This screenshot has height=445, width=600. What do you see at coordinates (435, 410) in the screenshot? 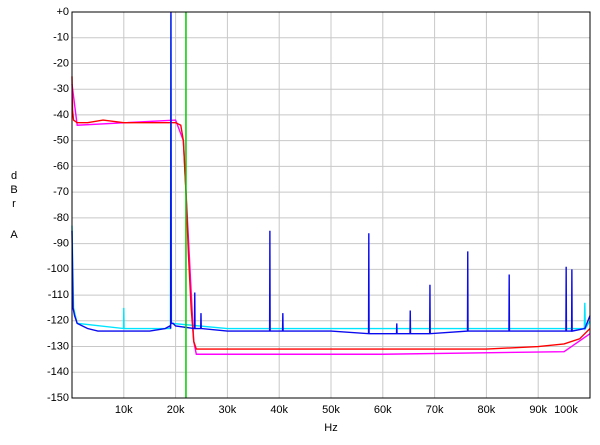
I see `x-tick-label: 70k` at bounding box center [435, 410].